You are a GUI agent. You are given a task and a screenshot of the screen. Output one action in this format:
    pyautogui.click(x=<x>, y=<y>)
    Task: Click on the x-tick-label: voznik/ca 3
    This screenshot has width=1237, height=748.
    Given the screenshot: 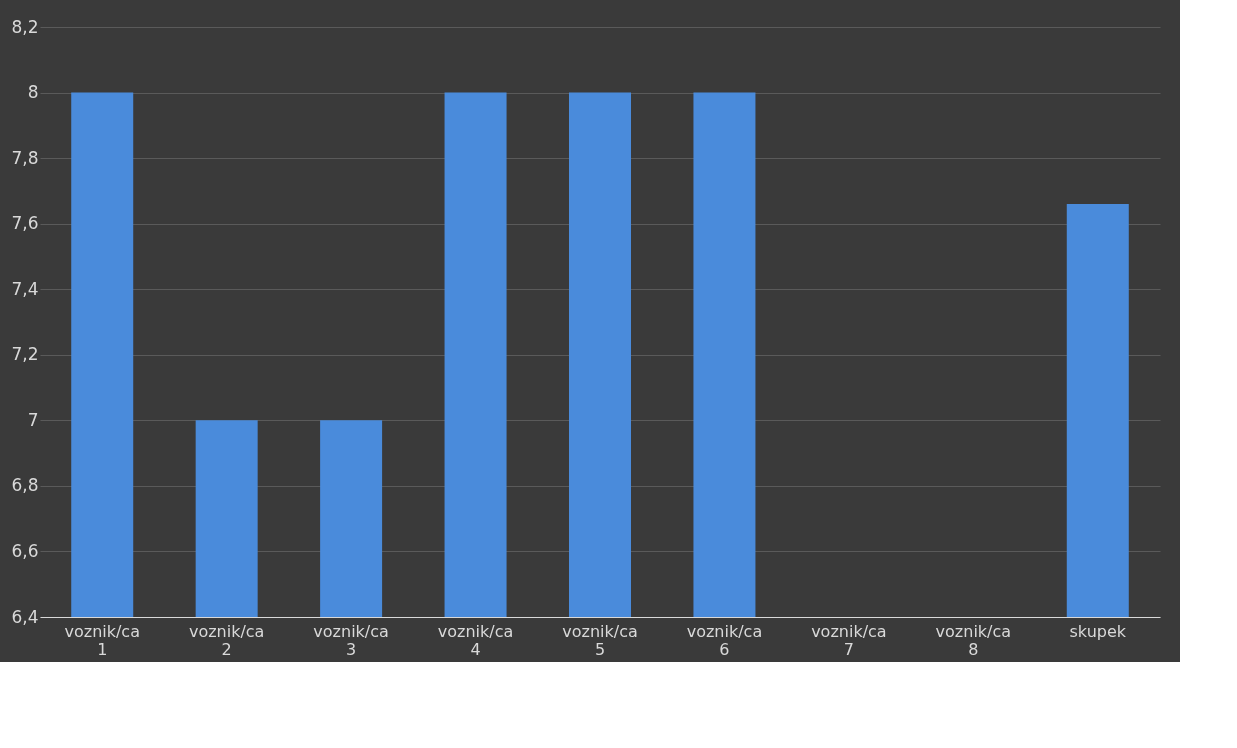 What is the action you would take?
    pyautogui.click(x=351, y=640)
    